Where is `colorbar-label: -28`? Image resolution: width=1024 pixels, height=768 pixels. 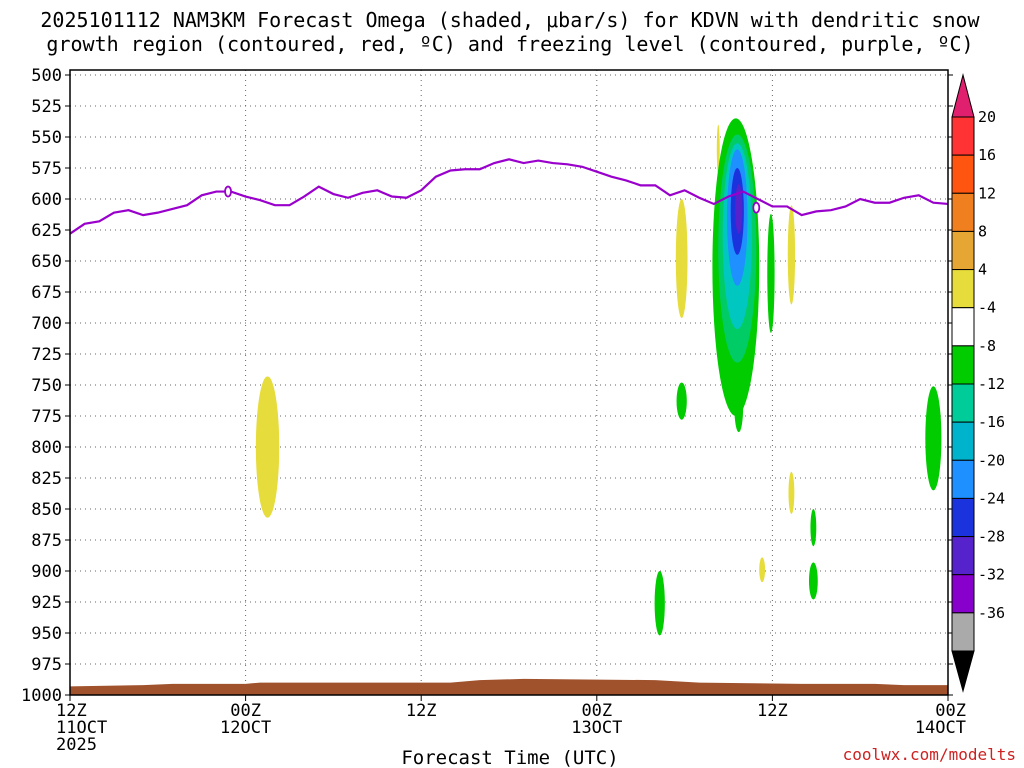
colorbar-label: -28 is located at coordinates (991, 537).